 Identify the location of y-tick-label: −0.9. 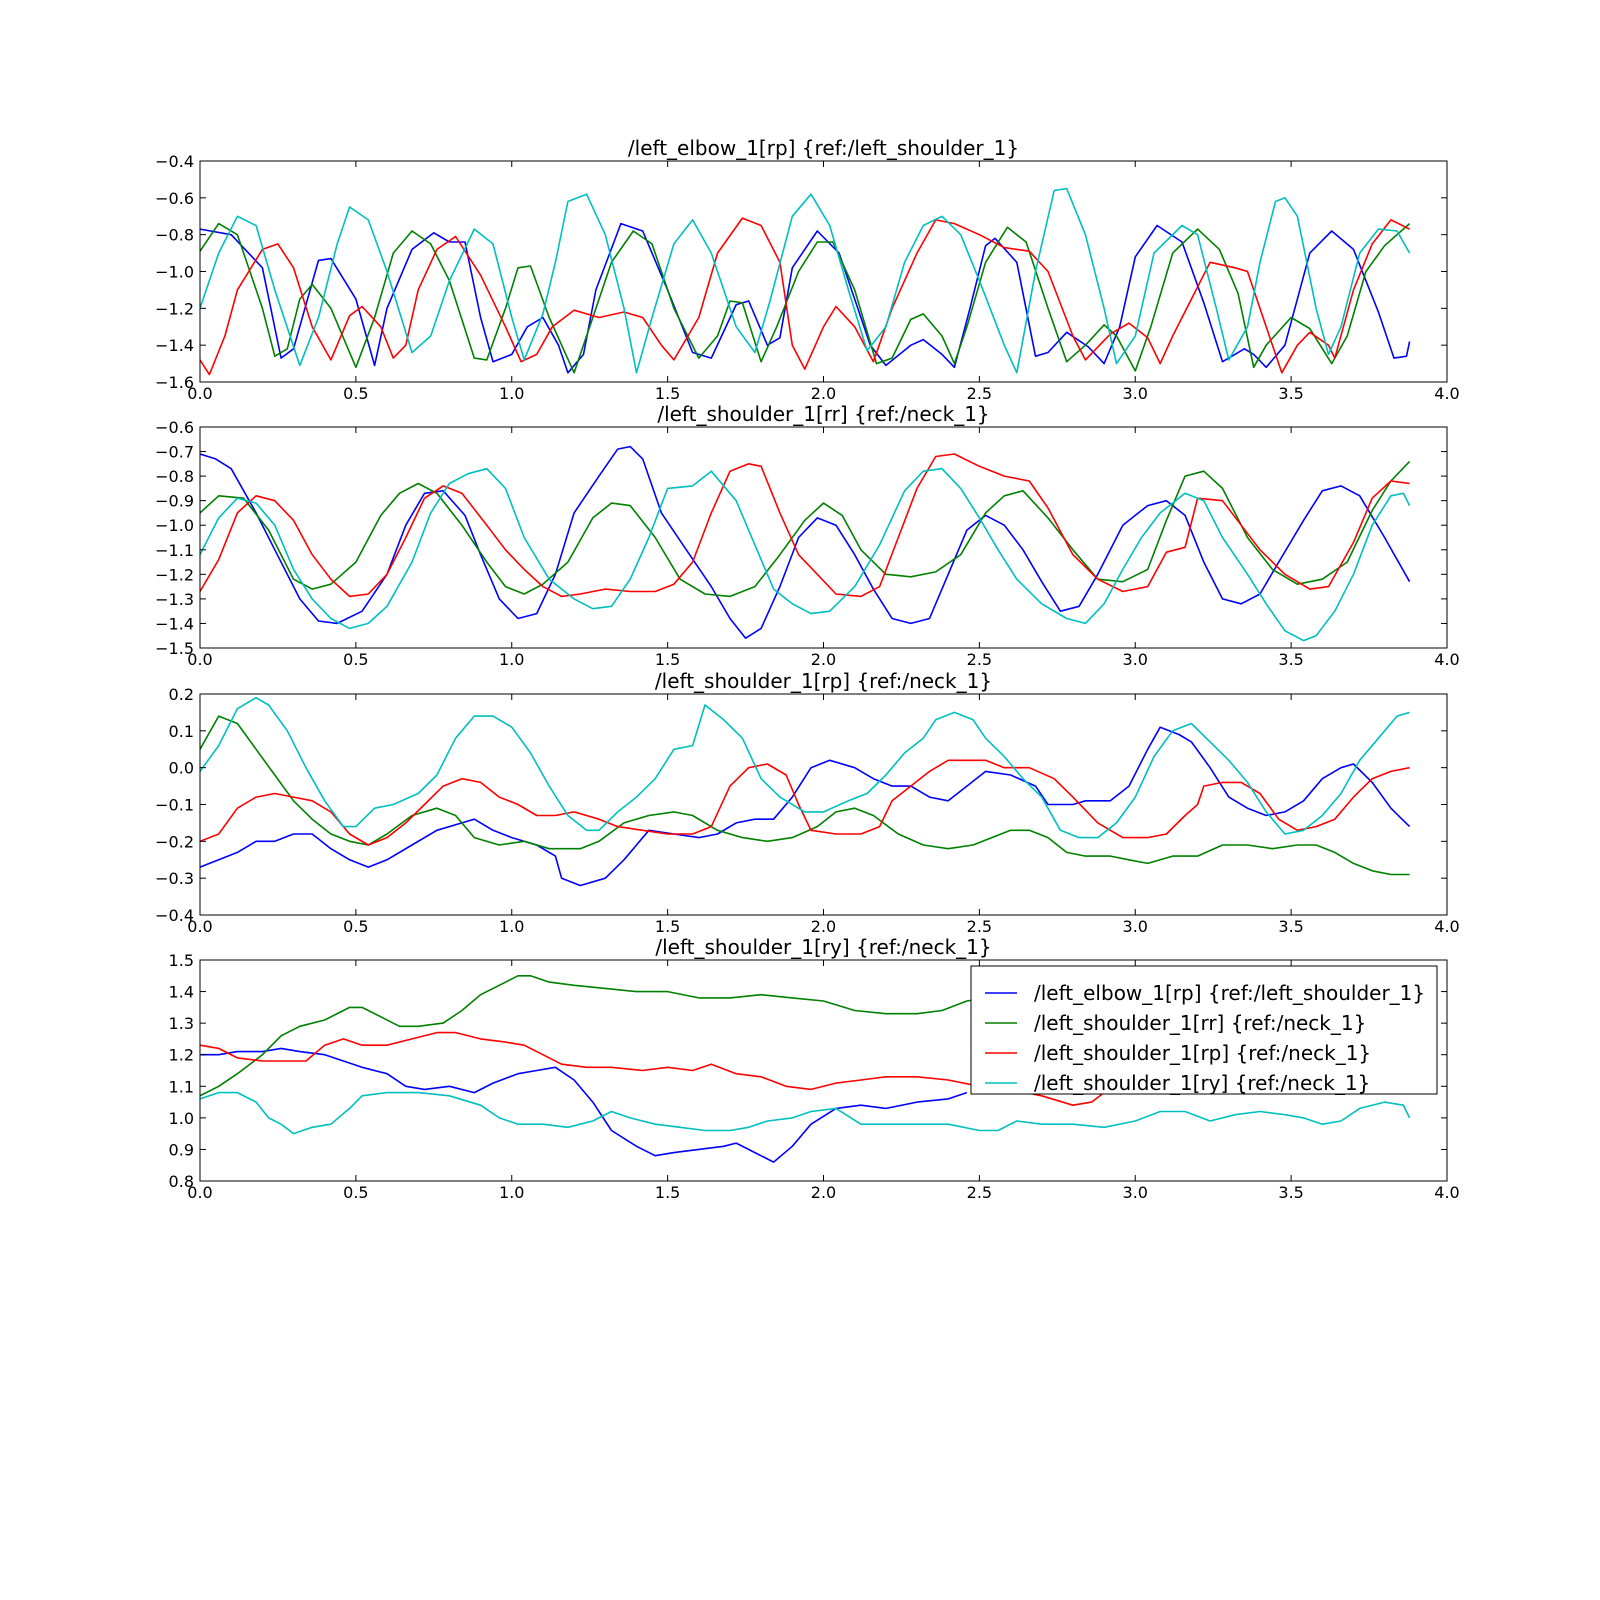
(174, 501).